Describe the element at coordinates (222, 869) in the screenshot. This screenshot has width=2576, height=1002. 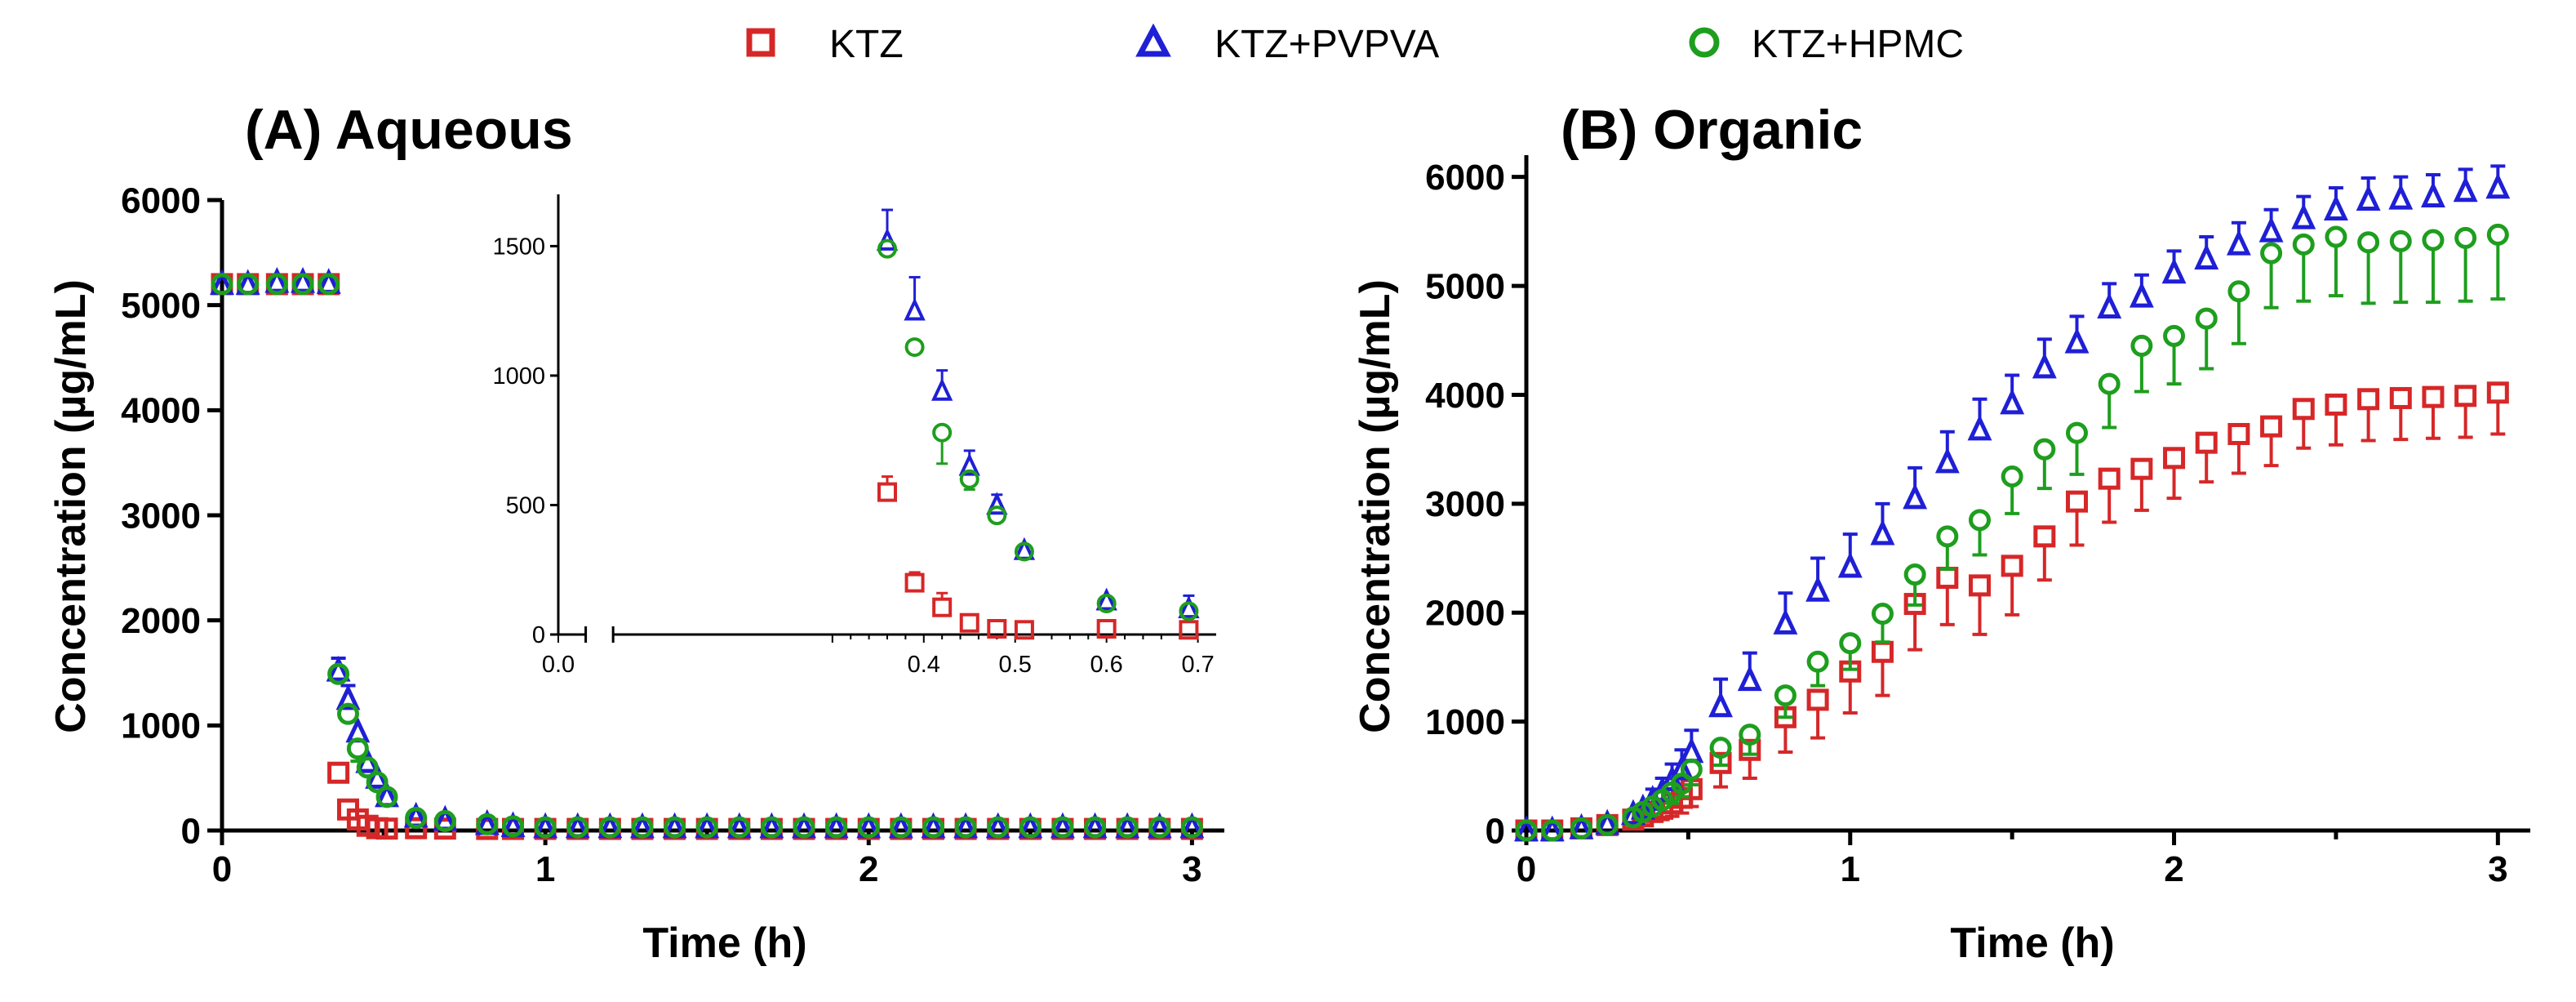
I see `panel-a-x-tick-label: 0` at that location.